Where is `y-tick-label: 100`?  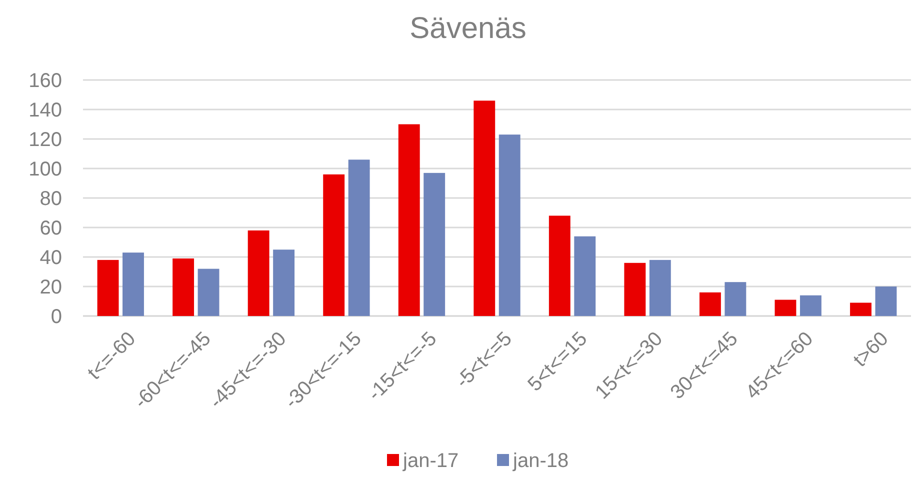
y-tick-label: 100 is located at coordinates (45, 169).